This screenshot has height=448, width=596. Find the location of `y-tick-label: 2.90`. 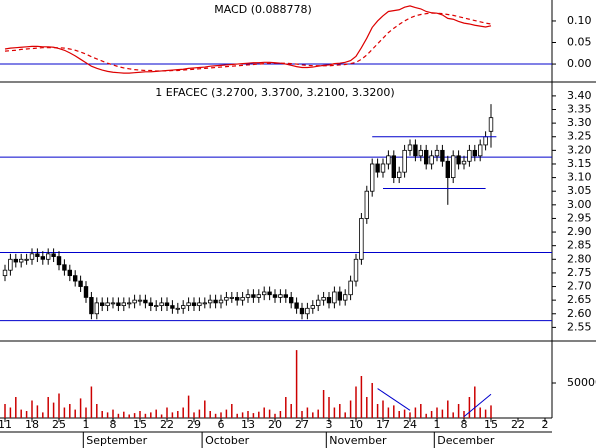

y-tick-label: 2.90 is located at coordinates (579, 231).